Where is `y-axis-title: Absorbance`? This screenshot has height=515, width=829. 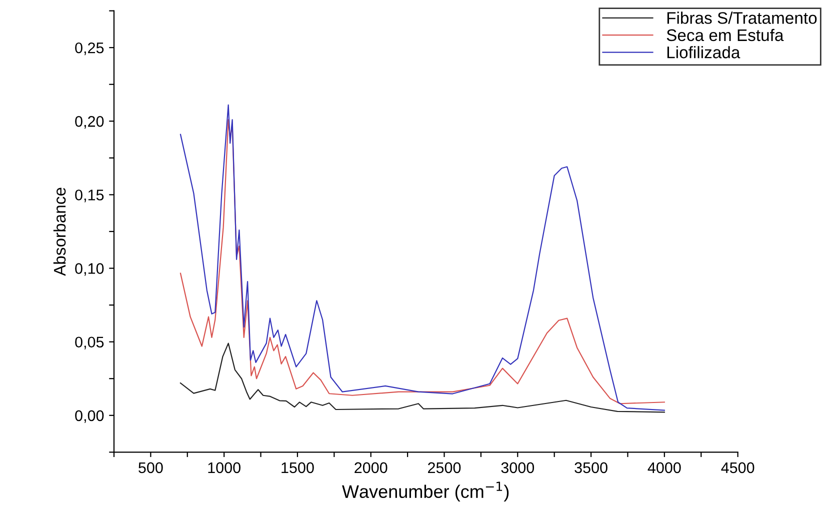
y-axis-title: Absorbance is located at coordinates (59, 232).